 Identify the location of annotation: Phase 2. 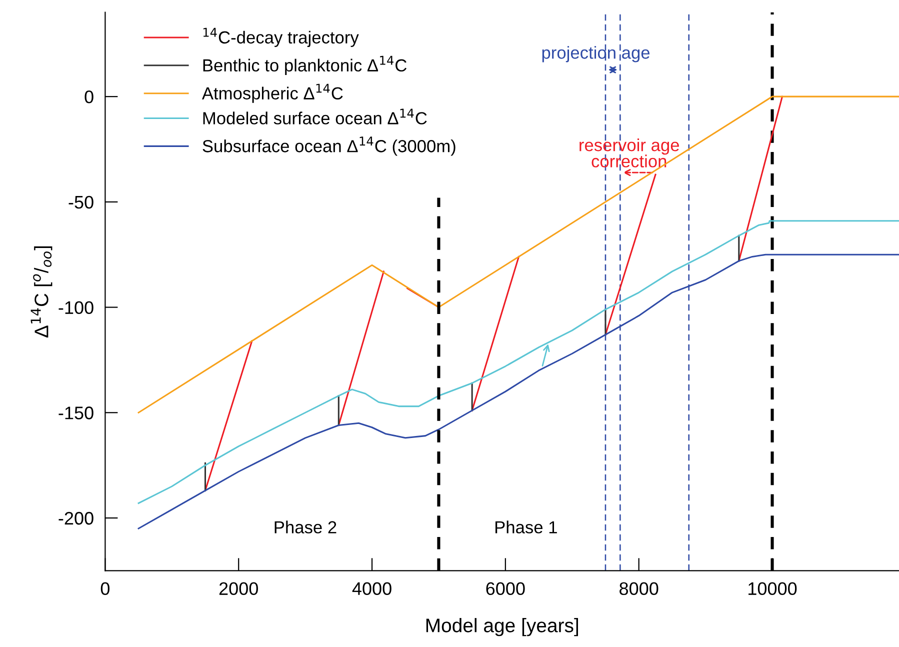
(305, 527).